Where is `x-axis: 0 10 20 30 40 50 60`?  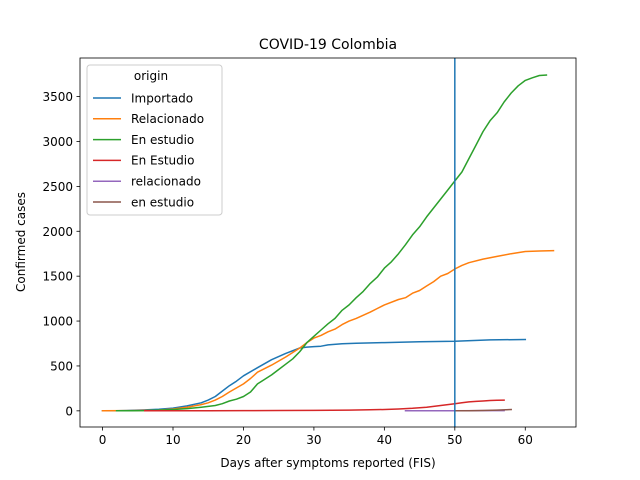
x-axis: 0 10 20 30 40 50 60 is located at coordinates (316, 437).